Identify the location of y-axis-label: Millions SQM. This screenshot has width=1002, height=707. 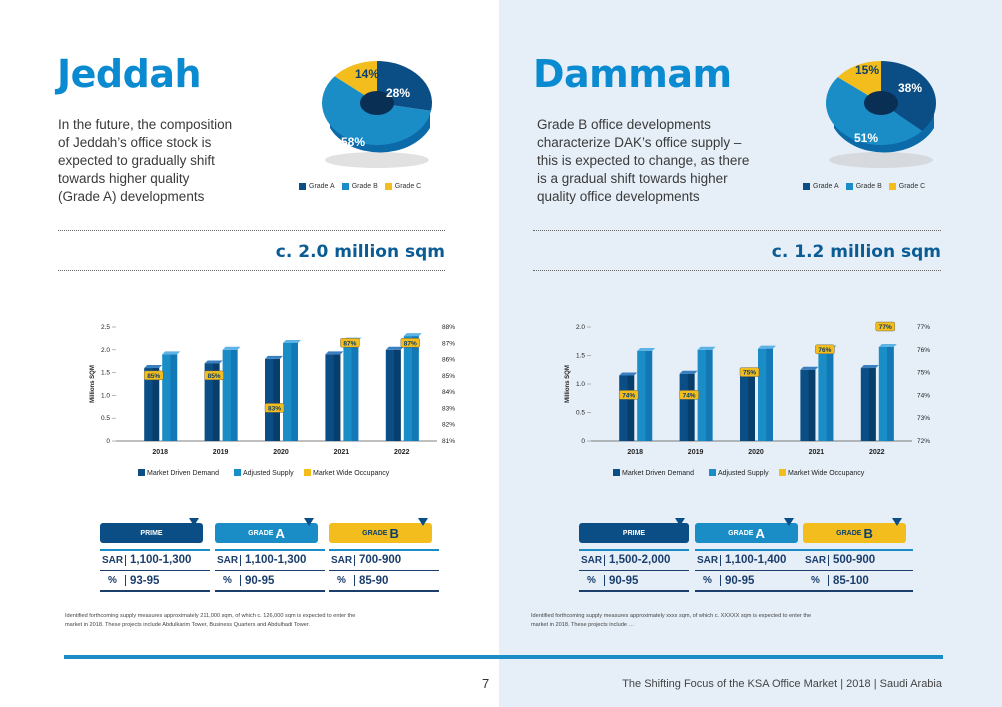
(568, 384).